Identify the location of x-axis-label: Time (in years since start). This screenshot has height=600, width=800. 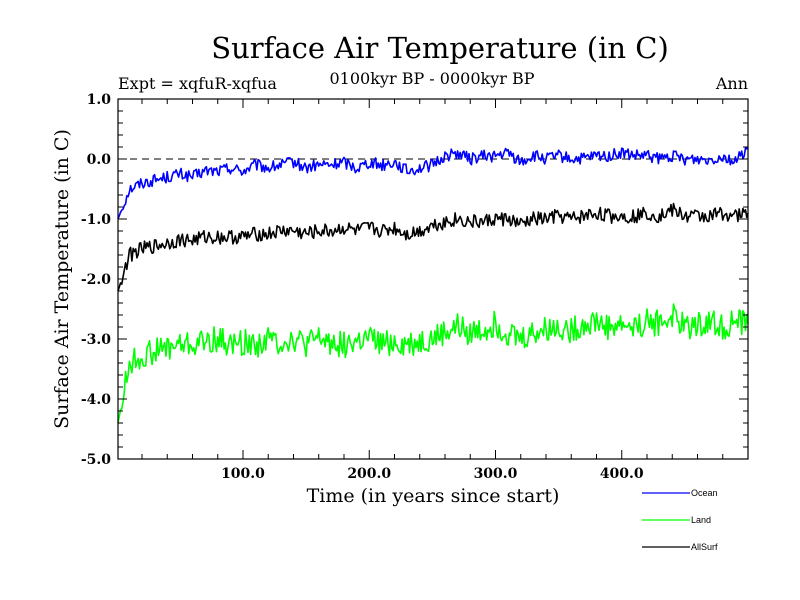
(433, 496).